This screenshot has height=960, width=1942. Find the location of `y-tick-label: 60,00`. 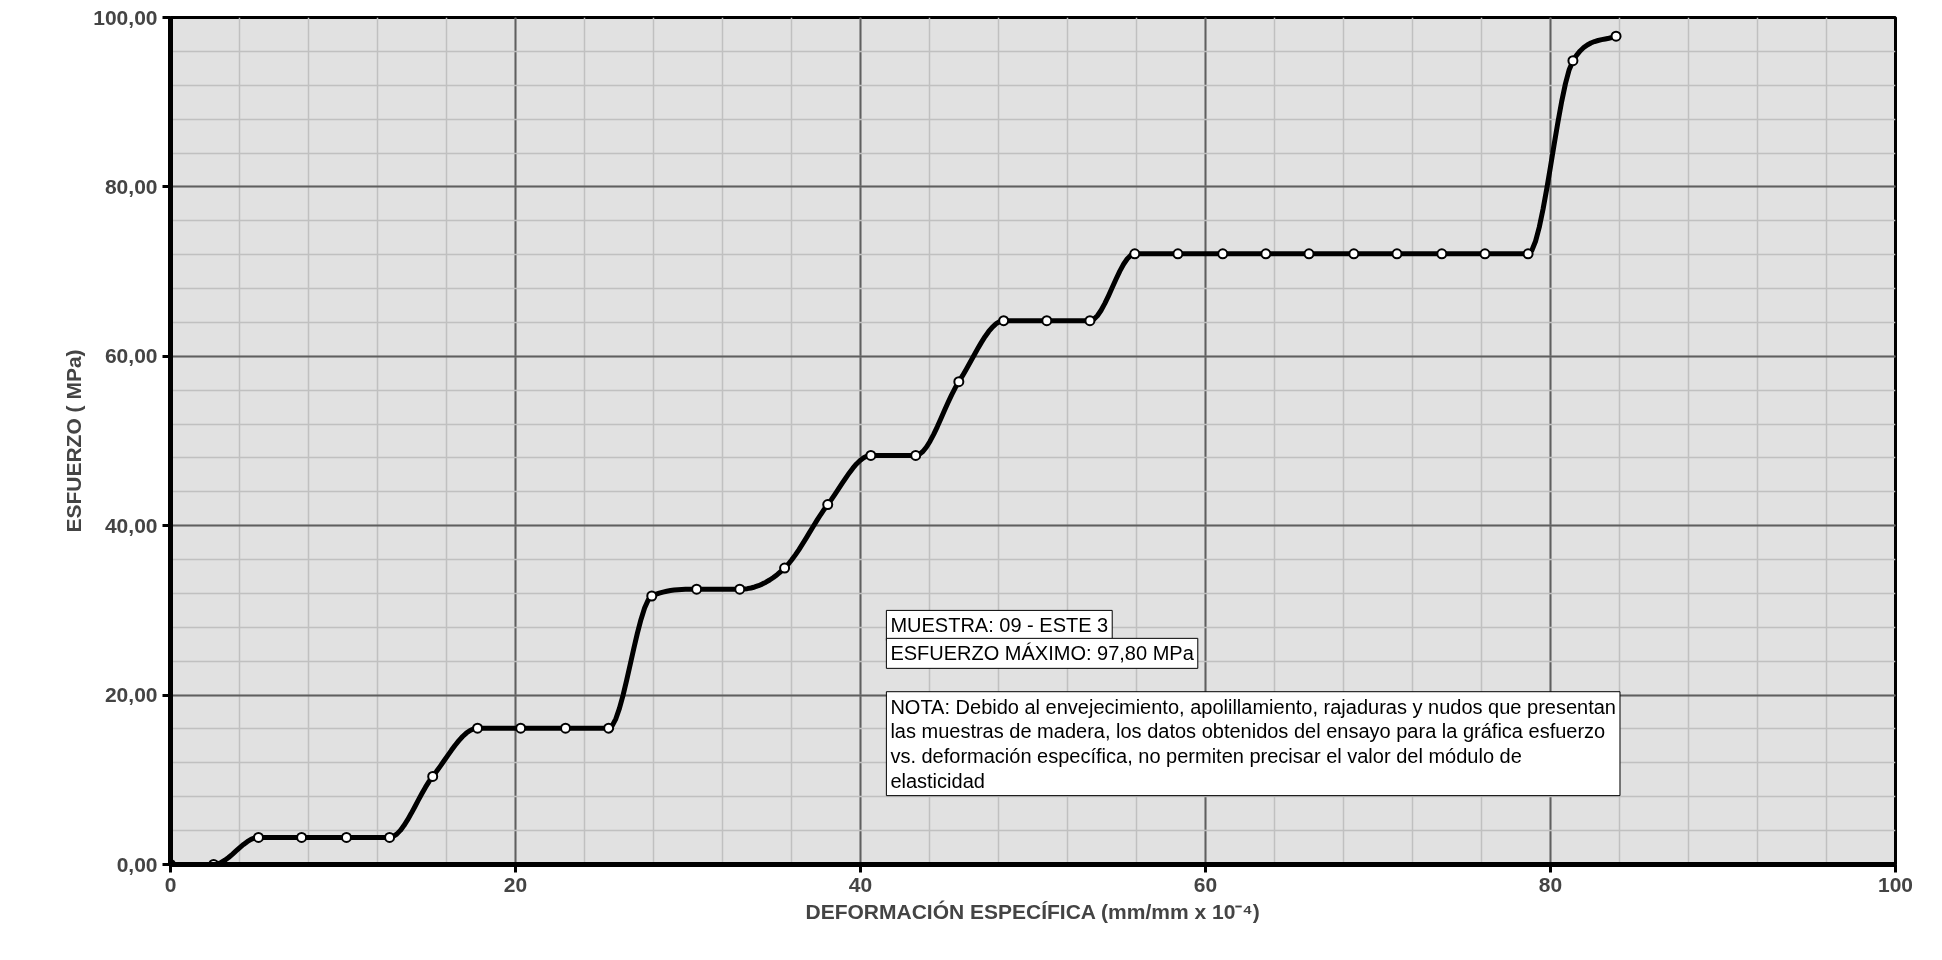

y-tick-label: 60,00 is located at coordinates (131, 356).